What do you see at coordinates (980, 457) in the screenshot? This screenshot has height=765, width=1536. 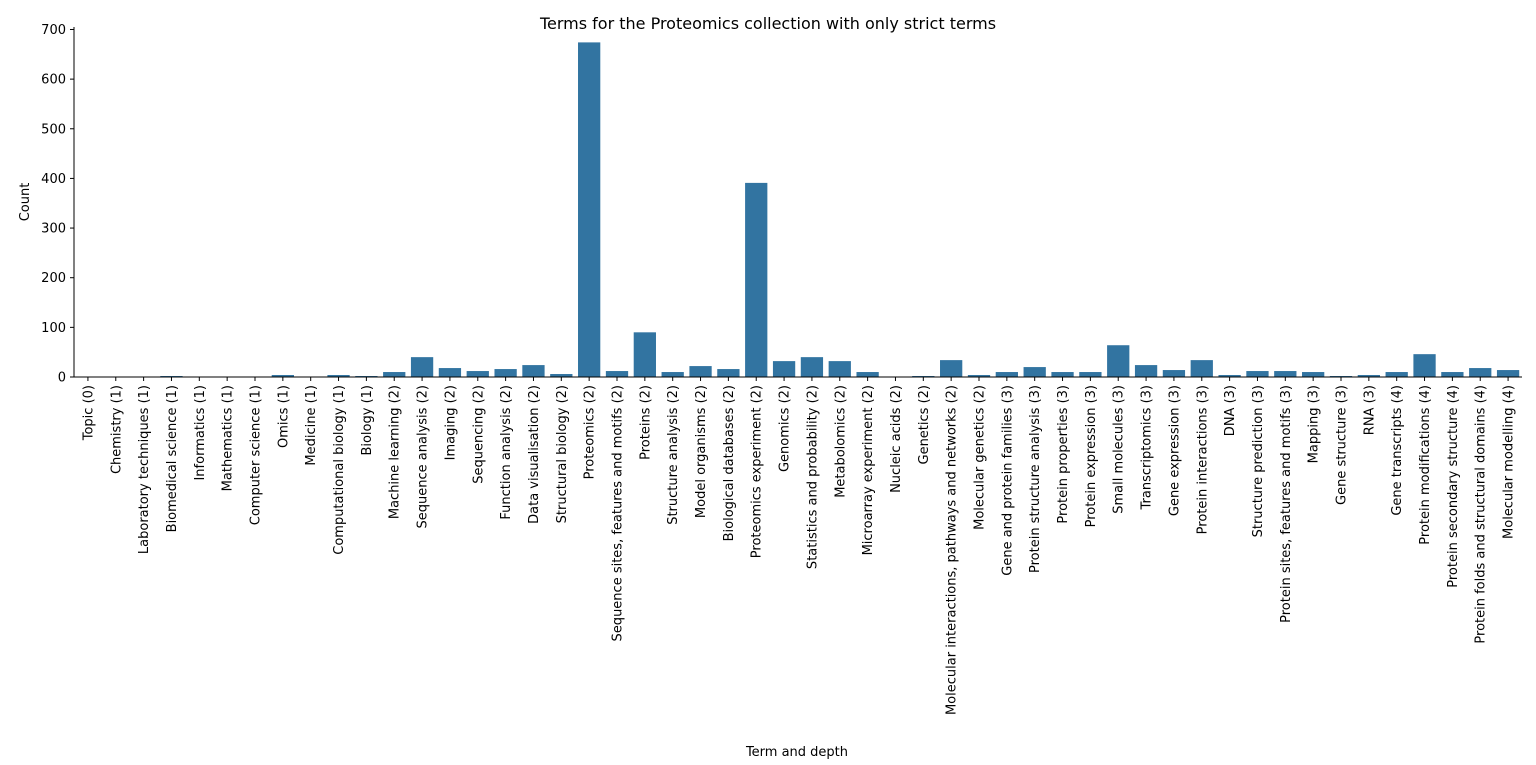 I see `x-tick-label: Molecular genetics (2)` at bounding box center [980, 457].